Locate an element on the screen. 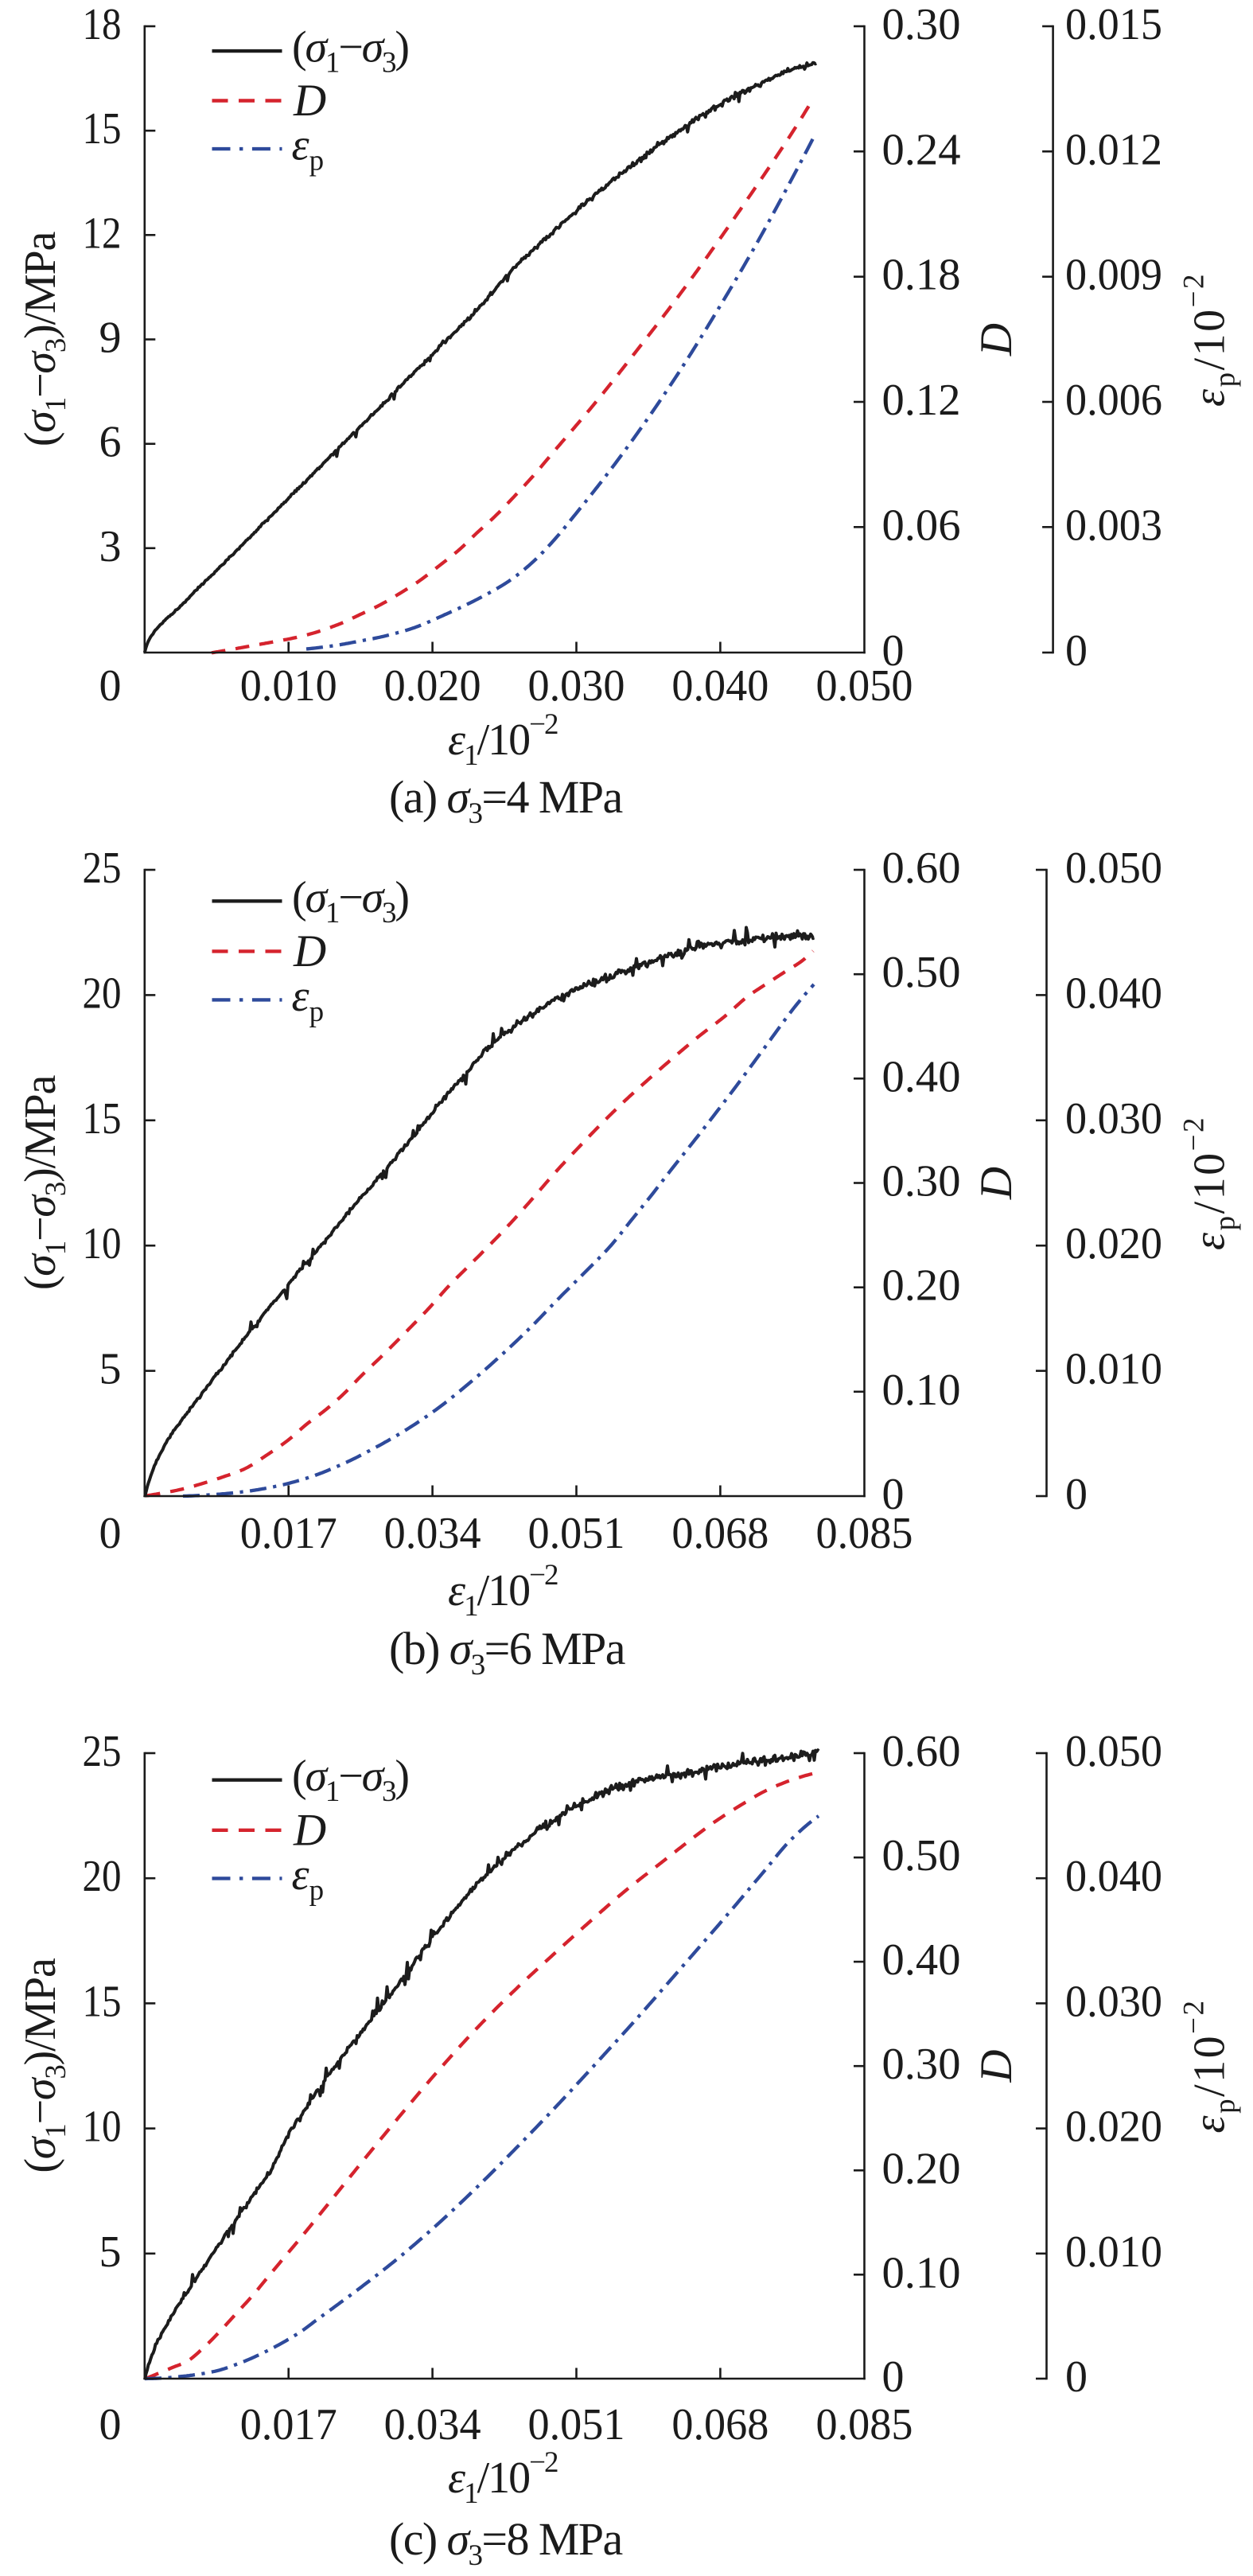 The image size is (1253, 2576). svg-text: 0.009 is located at coordinates (1113, 275).